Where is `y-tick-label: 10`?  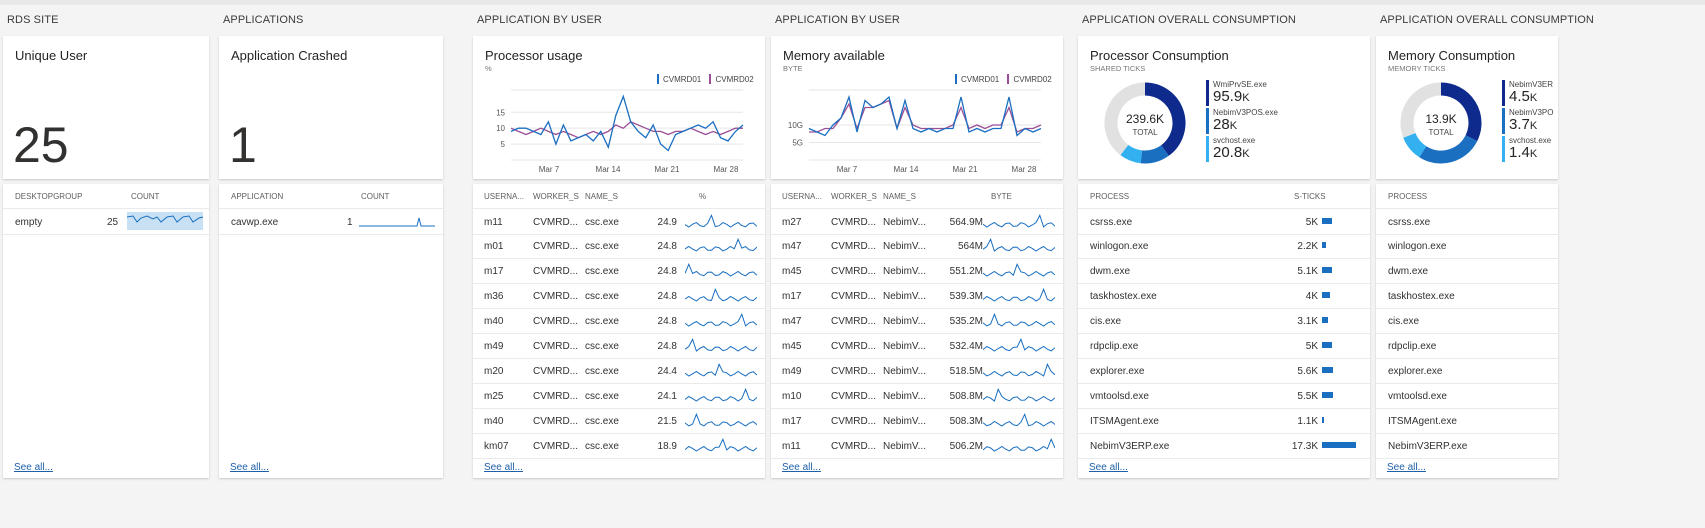 y-tick-label: 10 is located at coordinates (500, 128).